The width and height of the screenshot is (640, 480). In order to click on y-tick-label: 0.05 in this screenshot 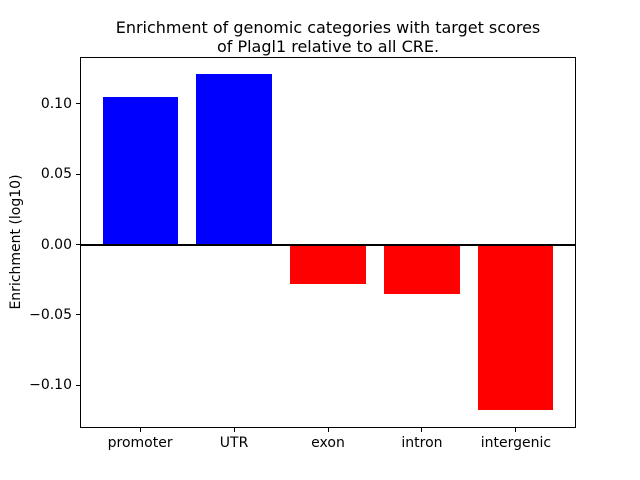, I will do `click(56, 174)`.